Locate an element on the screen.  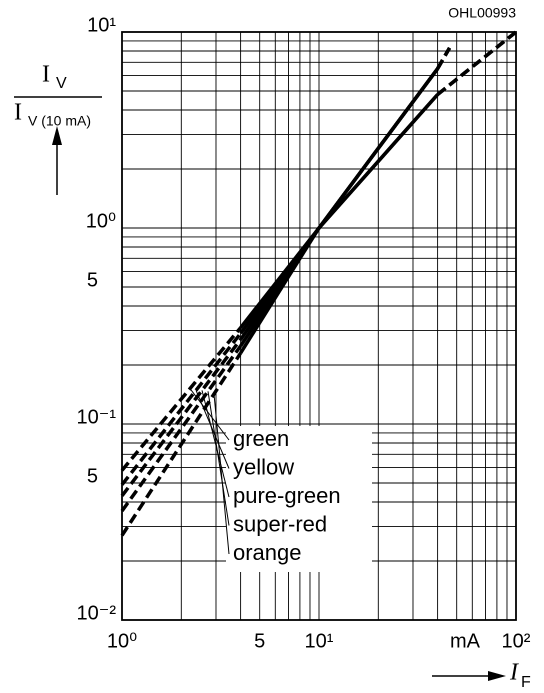
y-label-sub: V is located at coordinates (61, 83).